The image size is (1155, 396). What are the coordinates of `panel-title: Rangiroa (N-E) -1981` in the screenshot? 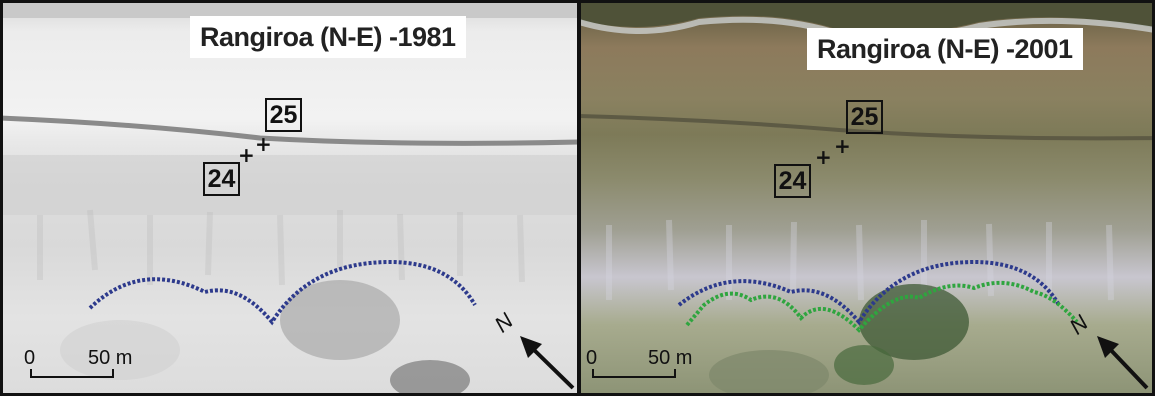 It's located at (328, 37).